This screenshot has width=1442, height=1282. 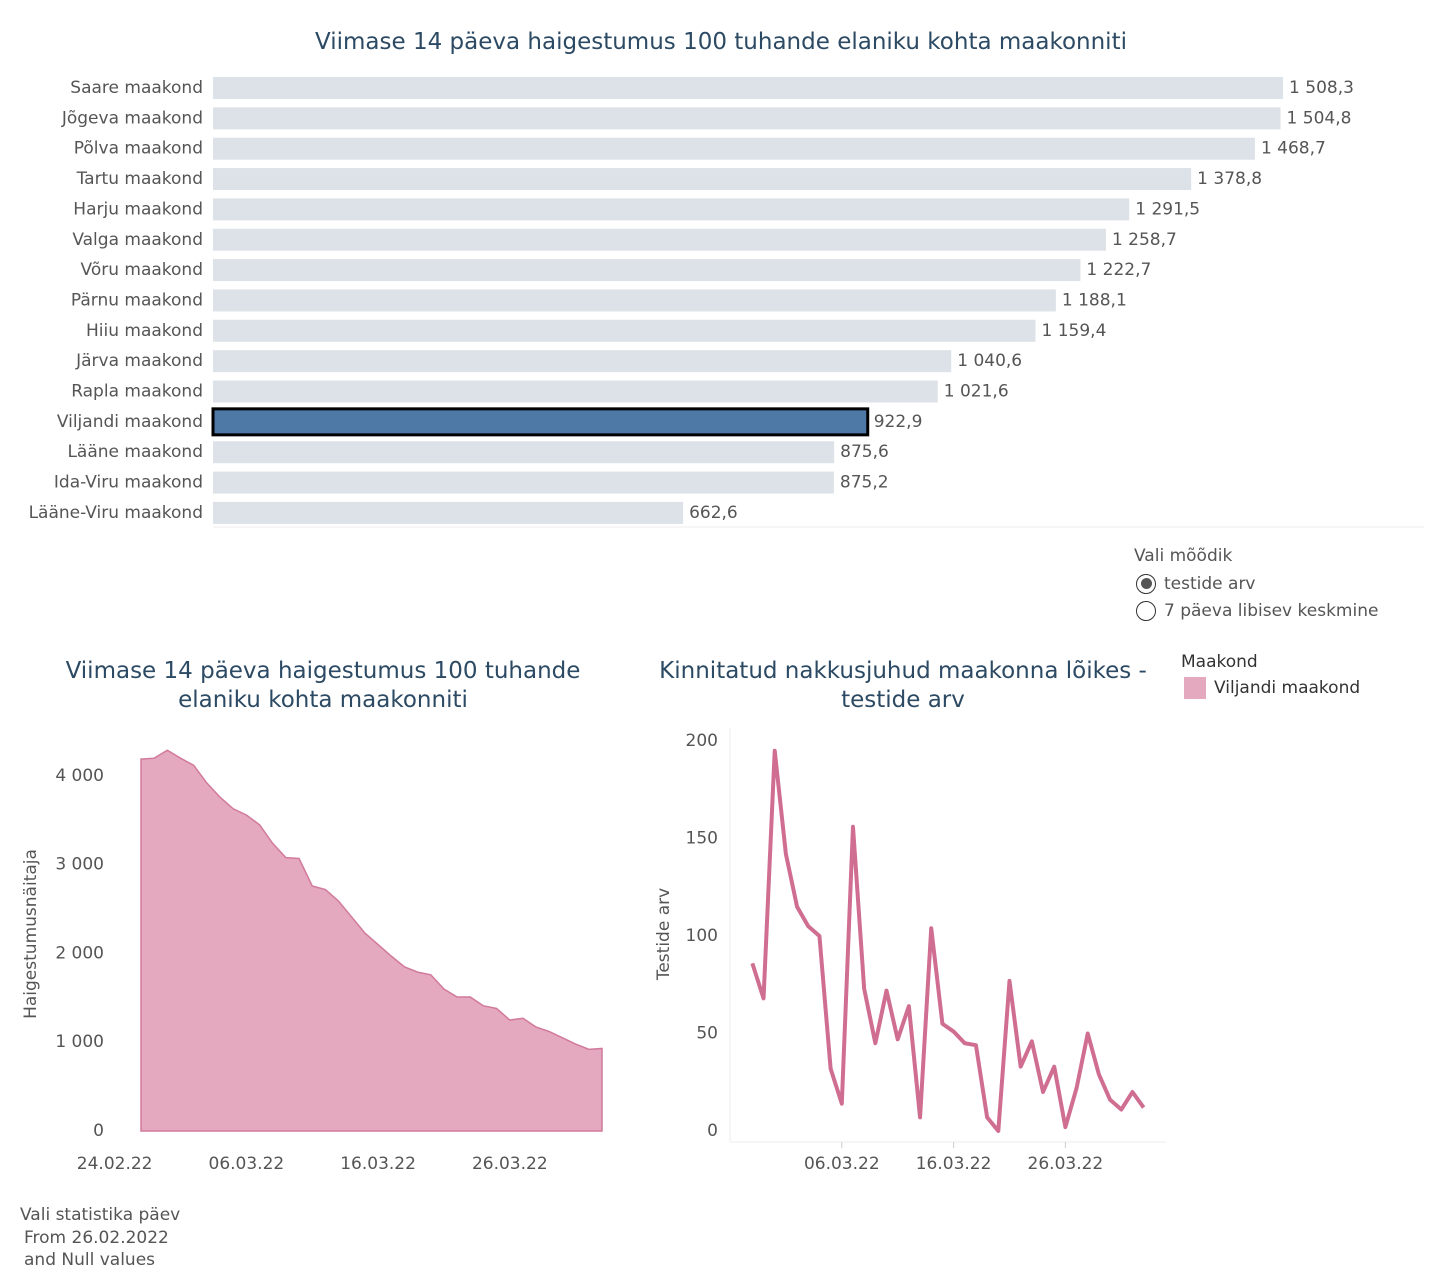 What do you see at coordinates (135, 452) in the screenshot?
I see `category-label: Lääne maakond` at bounding box center [135, 452].